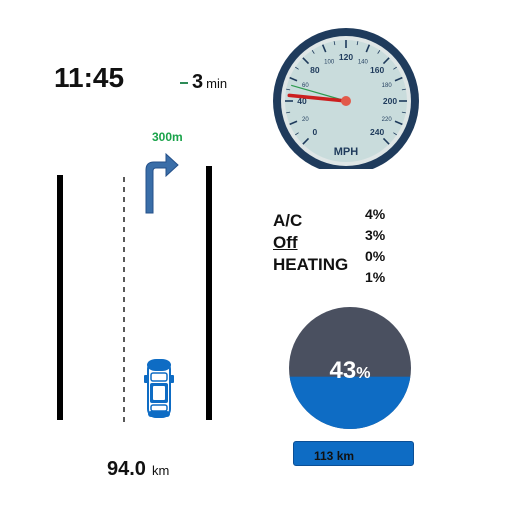 The image size is (529, 529). I want to click on climate-values: 4% 3% 0% 1%, so click(375, 246).